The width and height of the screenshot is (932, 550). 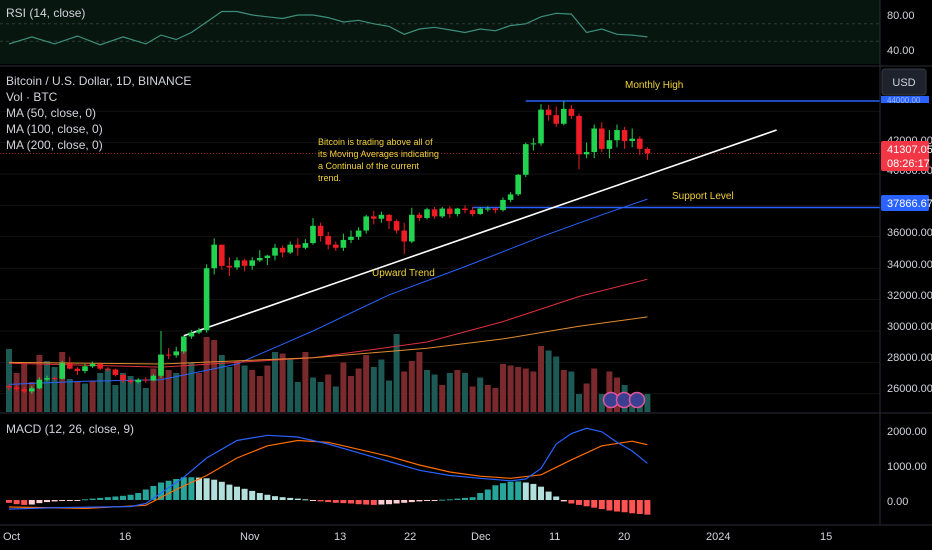 What do you see at coordinates (909, 233) in the screenshot?
I see `price-tick: 36000.00` at bounding box center [909, 233].